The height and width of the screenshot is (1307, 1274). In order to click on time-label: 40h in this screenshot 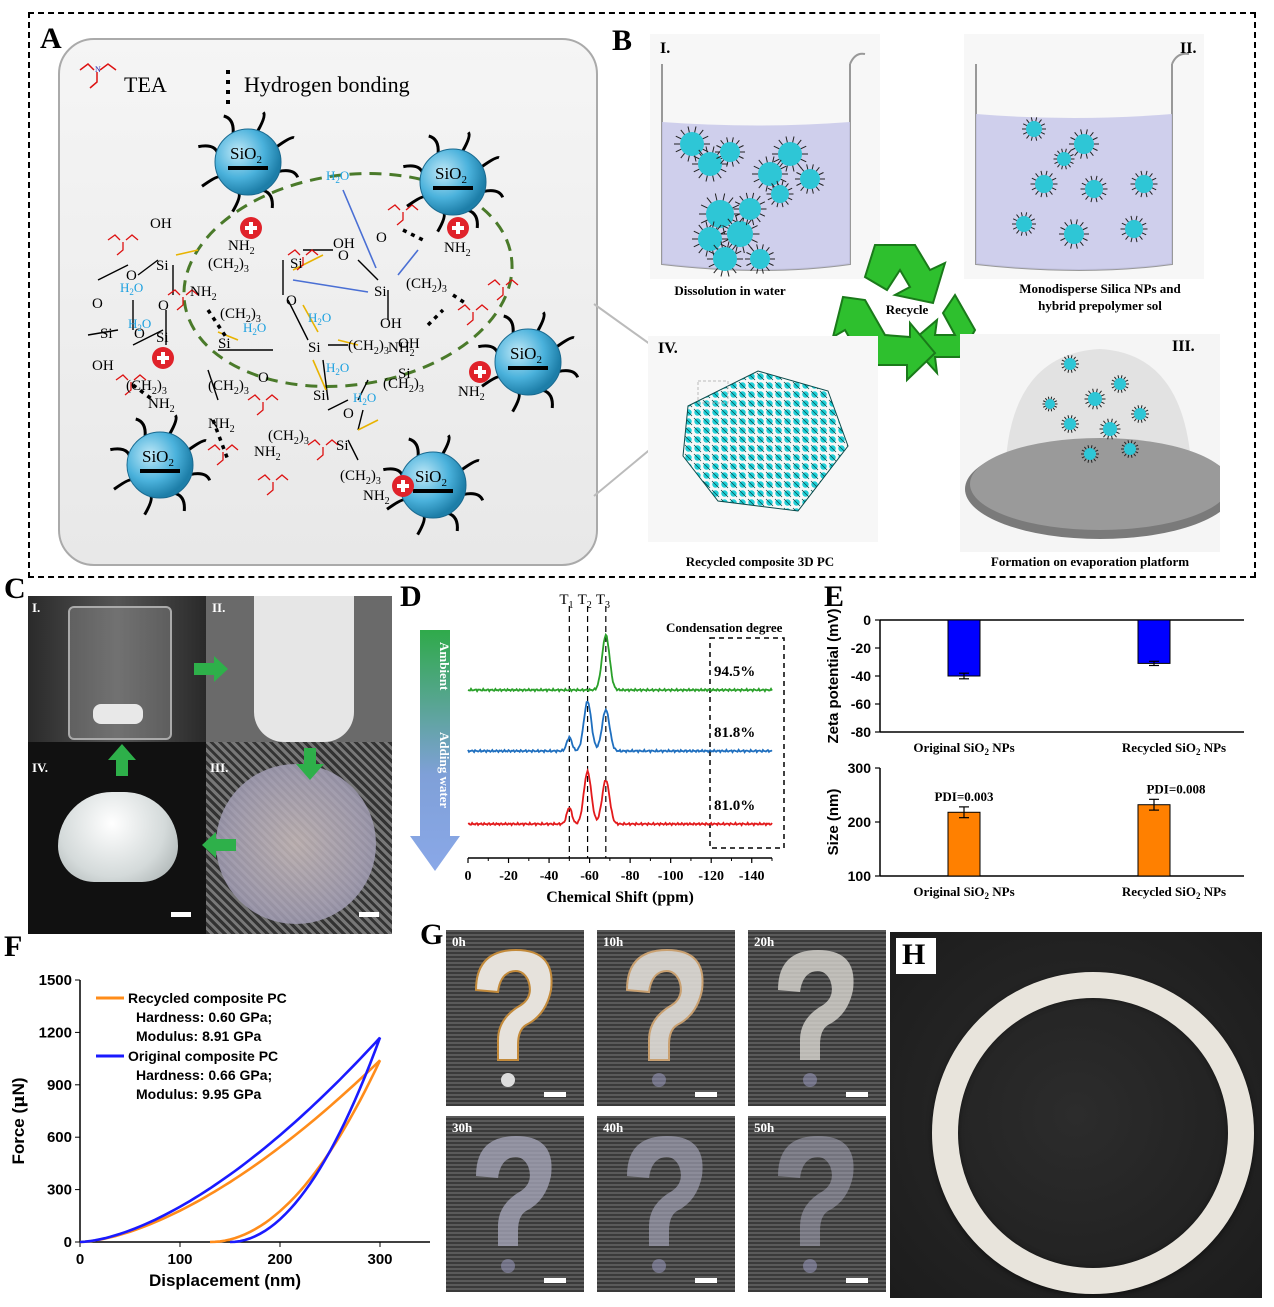, I will do `click(613, 1127)`.